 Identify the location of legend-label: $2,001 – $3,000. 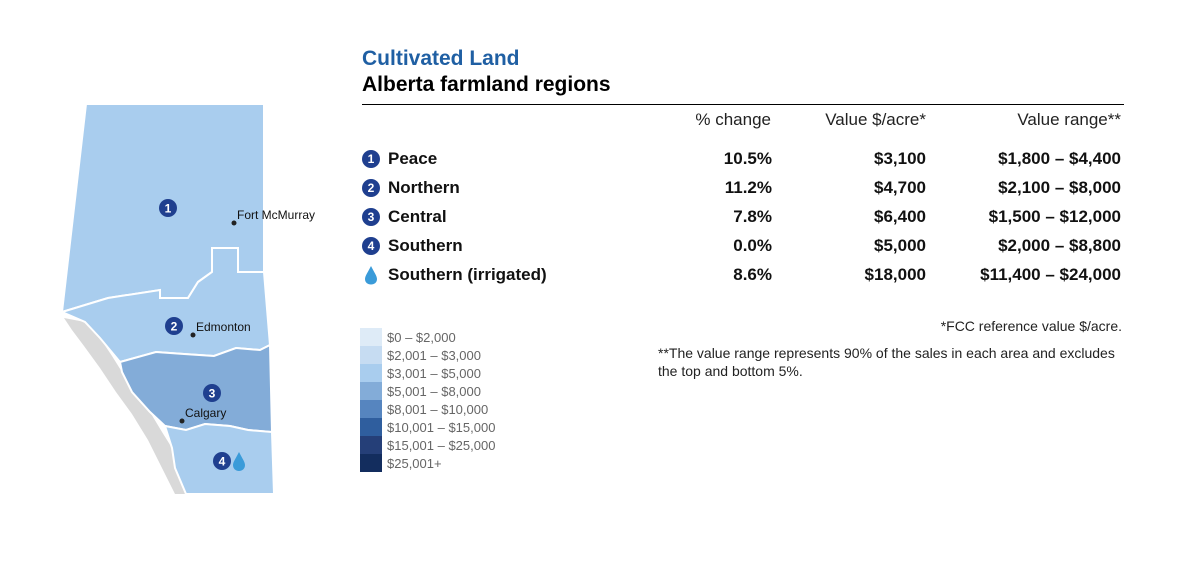
(434, 355).